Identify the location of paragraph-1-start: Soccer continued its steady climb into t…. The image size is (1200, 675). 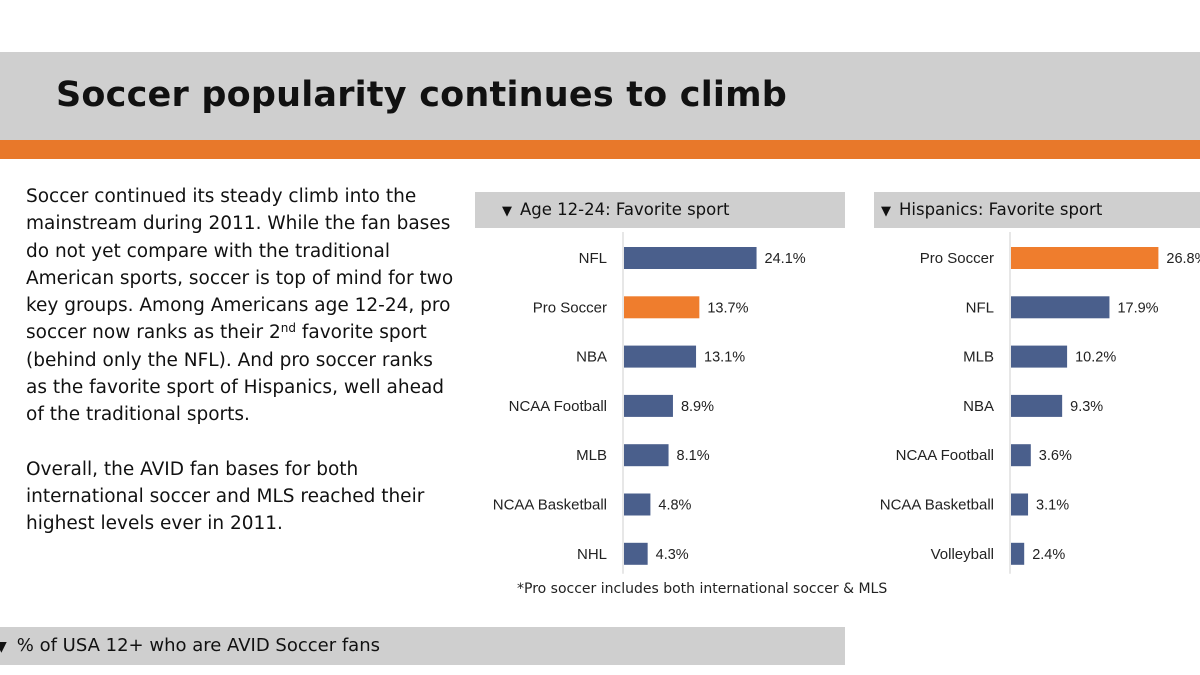
(240, 265).